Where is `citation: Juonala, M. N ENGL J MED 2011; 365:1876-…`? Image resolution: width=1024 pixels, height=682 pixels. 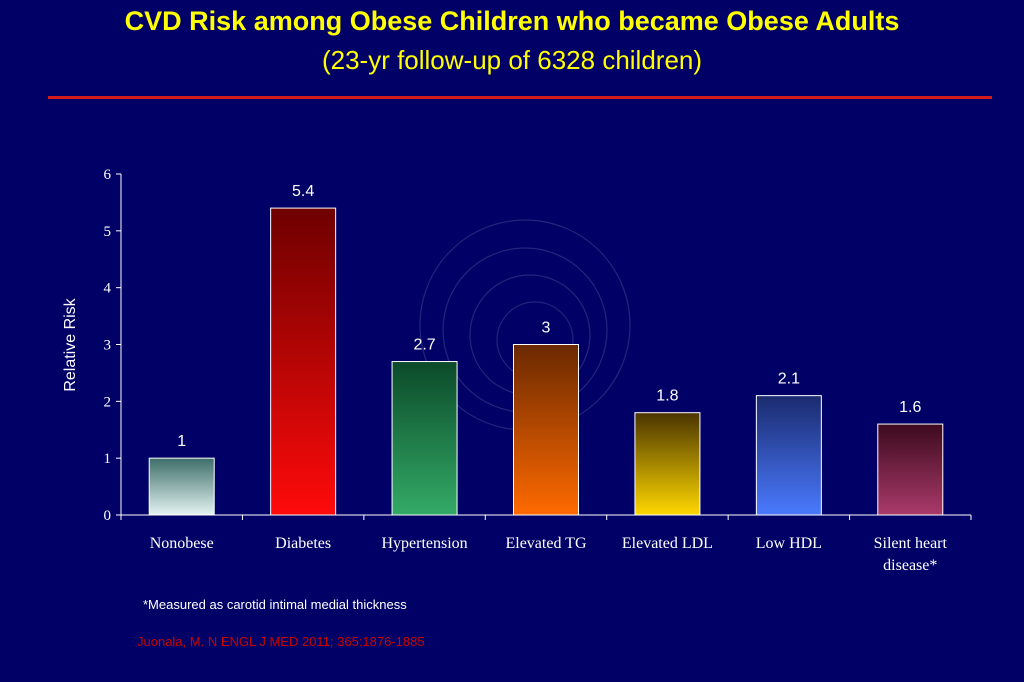 citation: Juonala, M. N ENGL J MED 2011; 365:1876-… is located at coordinates (281, 641).